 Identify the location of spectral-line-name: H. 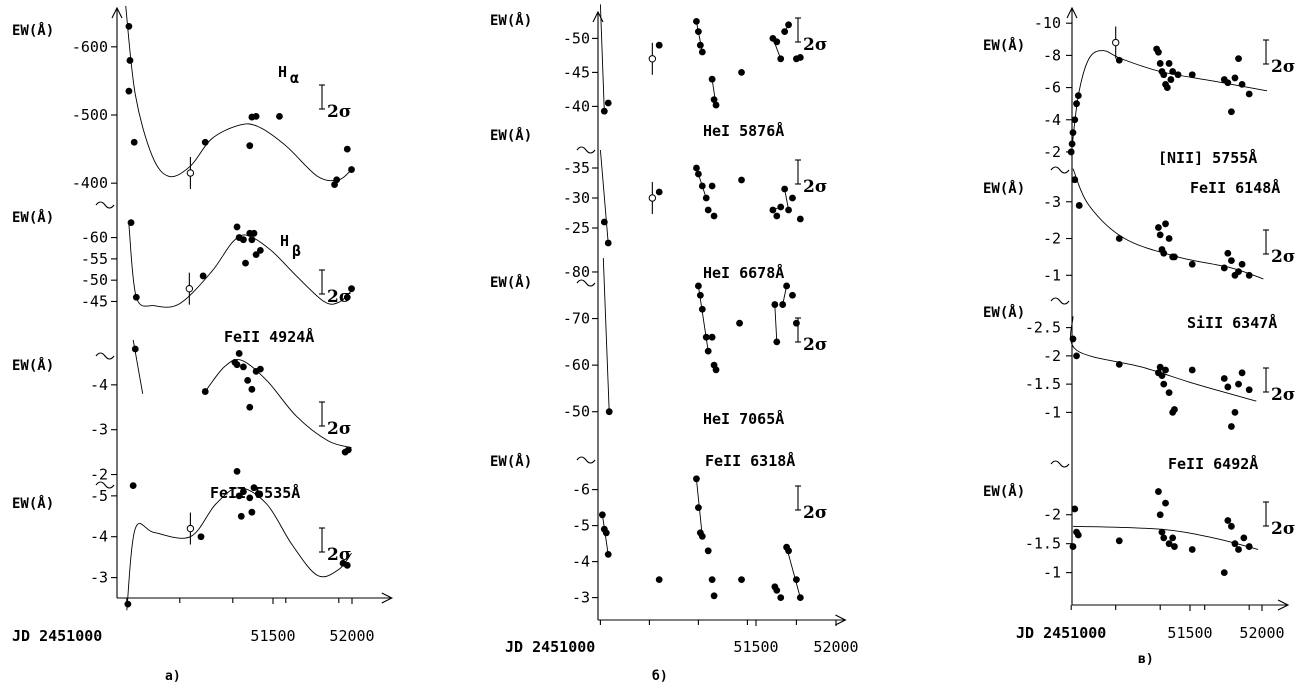
(284, 241).